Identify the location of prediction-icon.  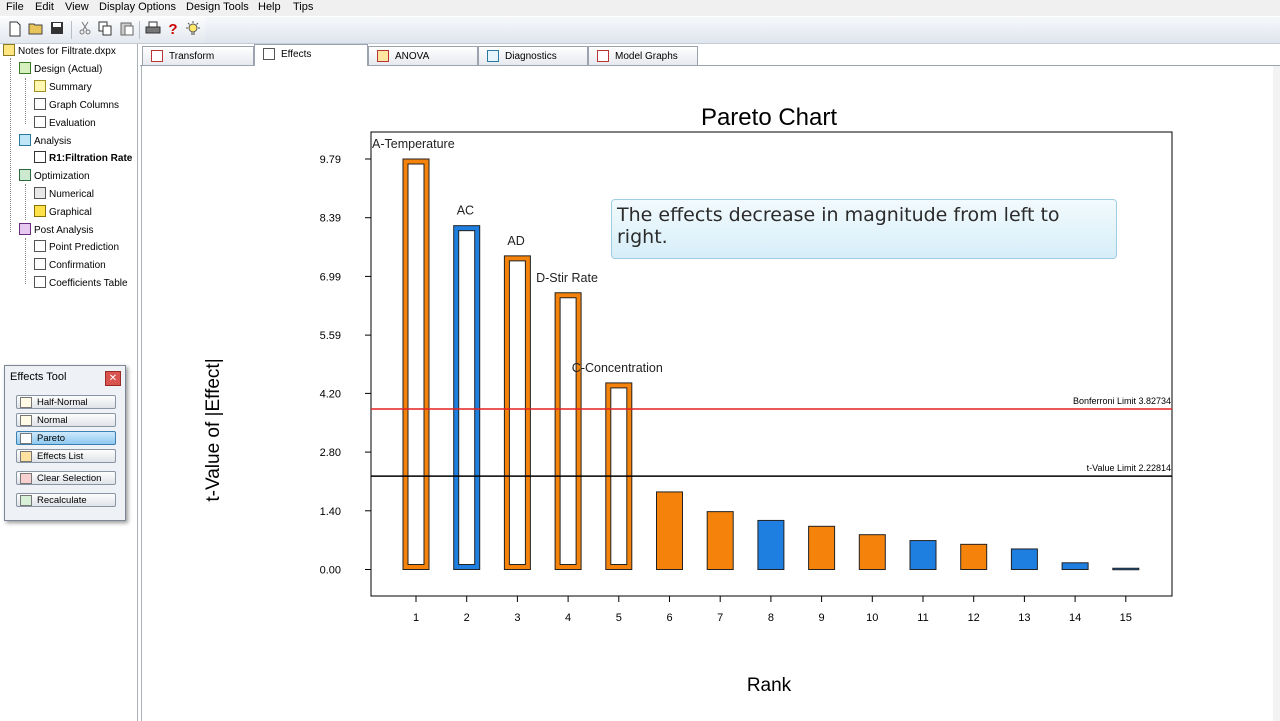
(40, 246).